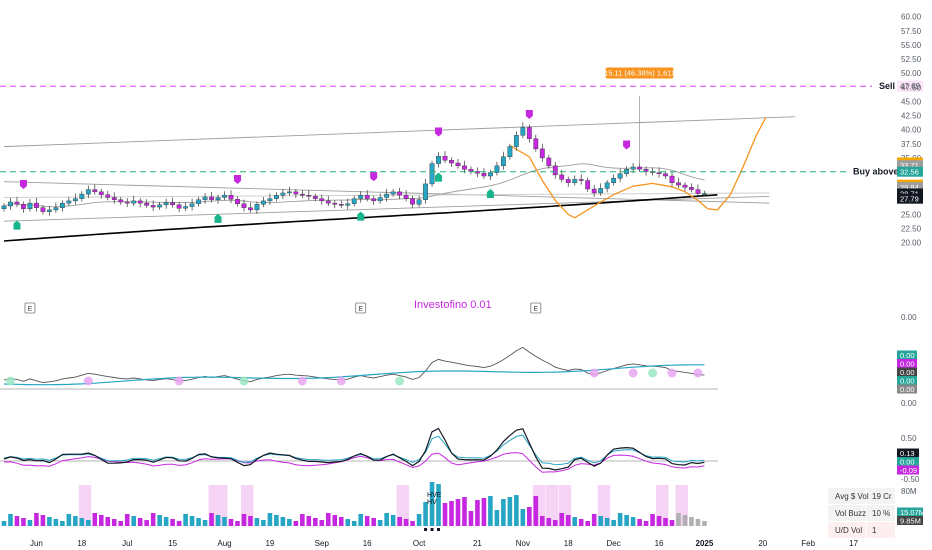  I want to click on time-tick-label: 20, so click(762, 543).